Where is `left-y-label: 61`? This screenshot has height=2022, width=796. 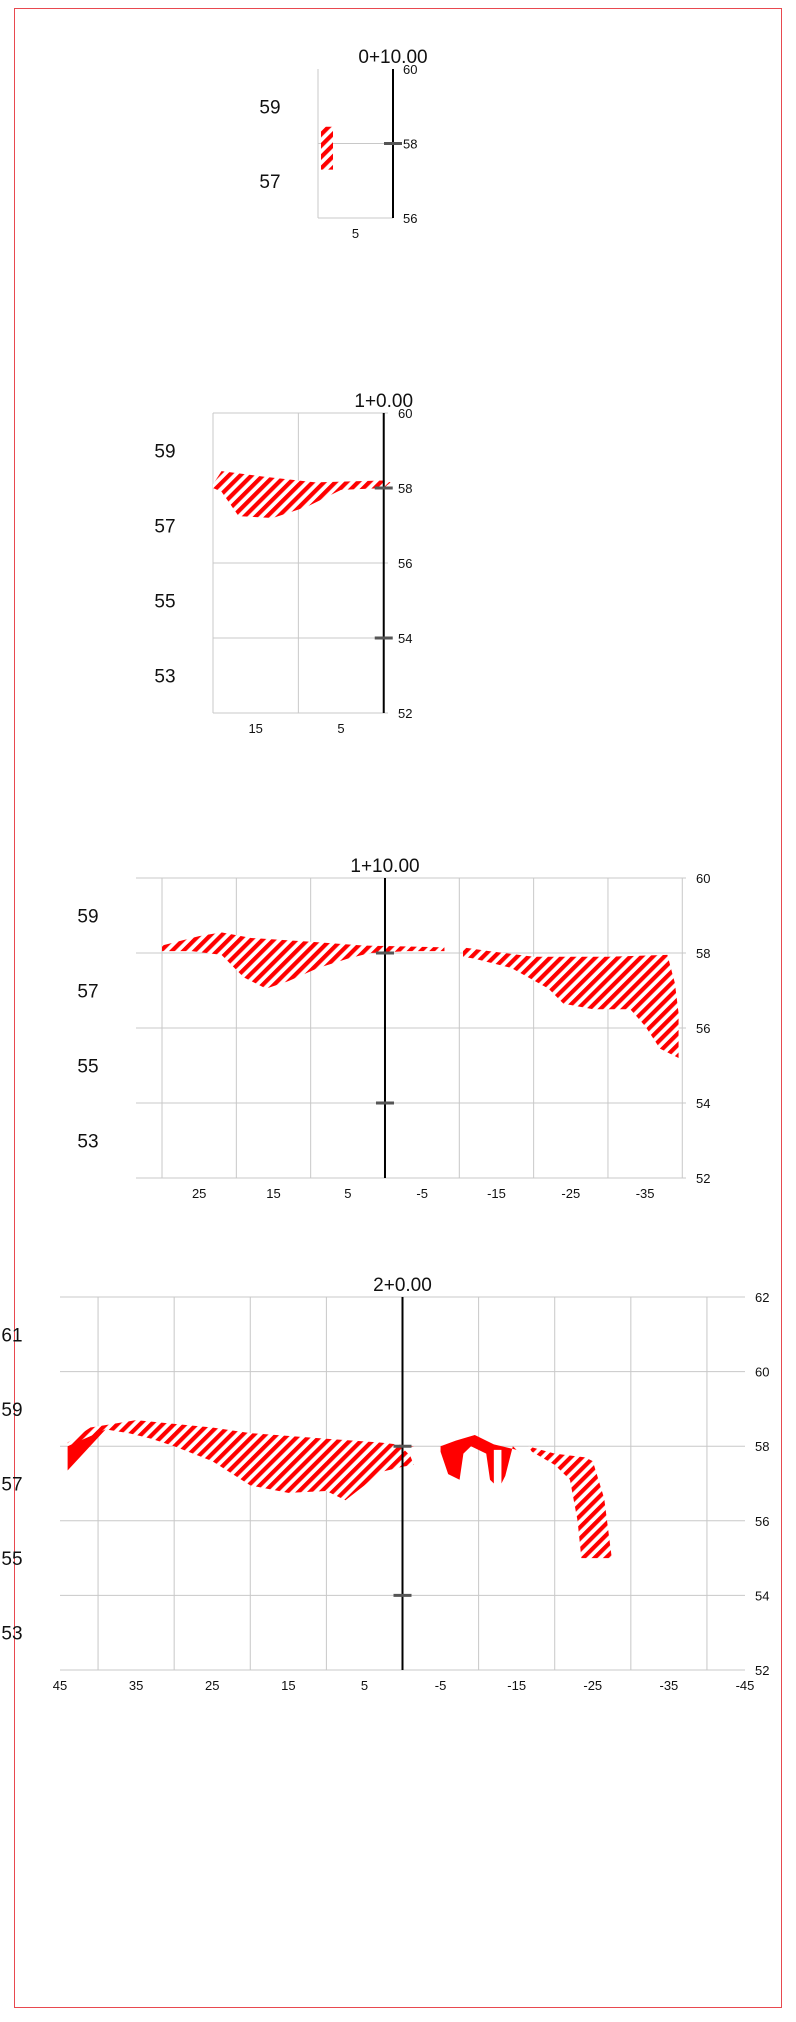 left-y-label: 61 is located at coordinates (11, 1335).